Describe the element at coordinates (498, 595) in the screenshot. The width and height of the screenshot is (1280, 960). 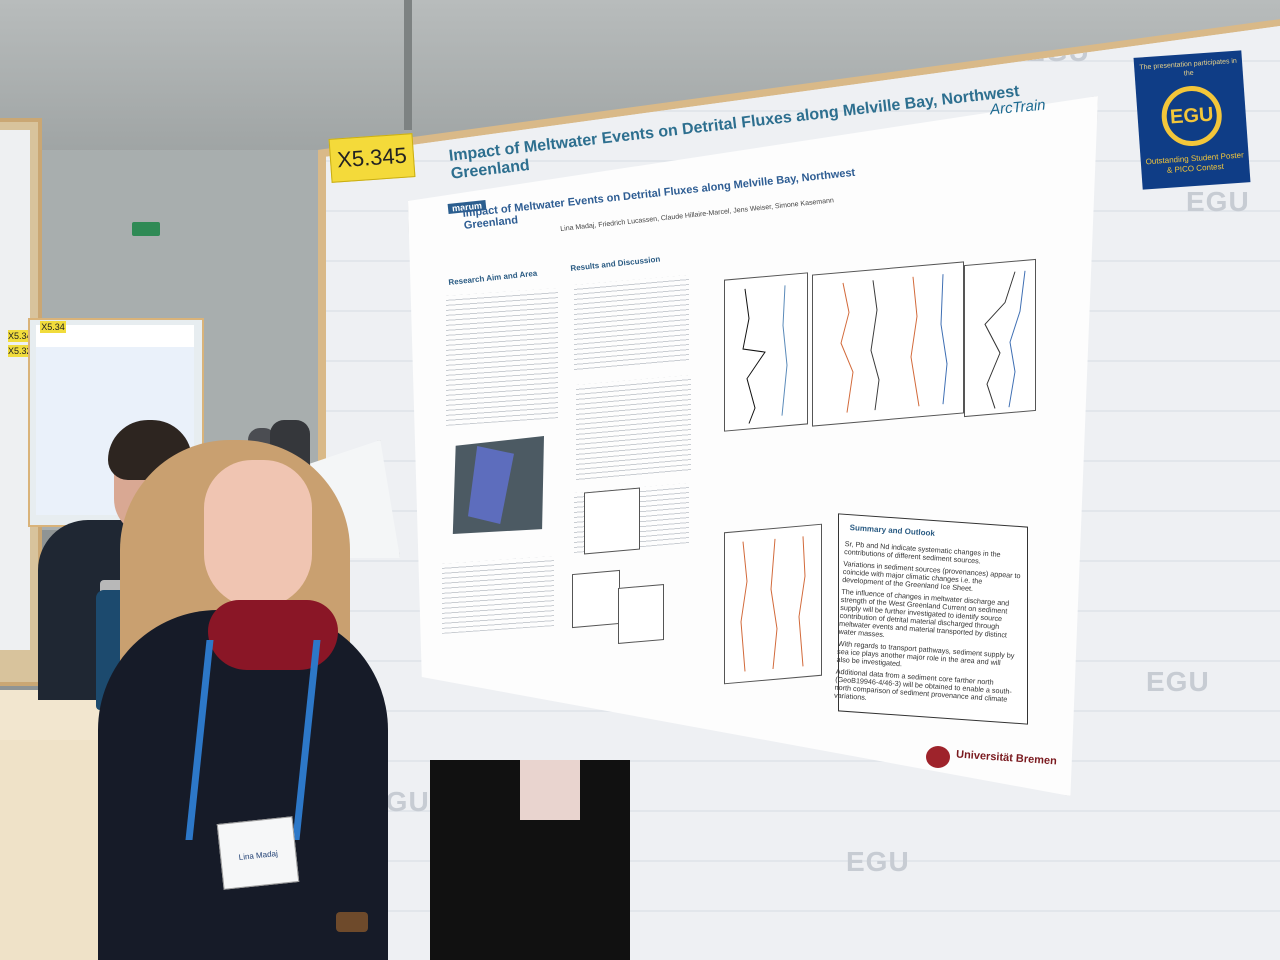
I see `map-caption-block` at that location.